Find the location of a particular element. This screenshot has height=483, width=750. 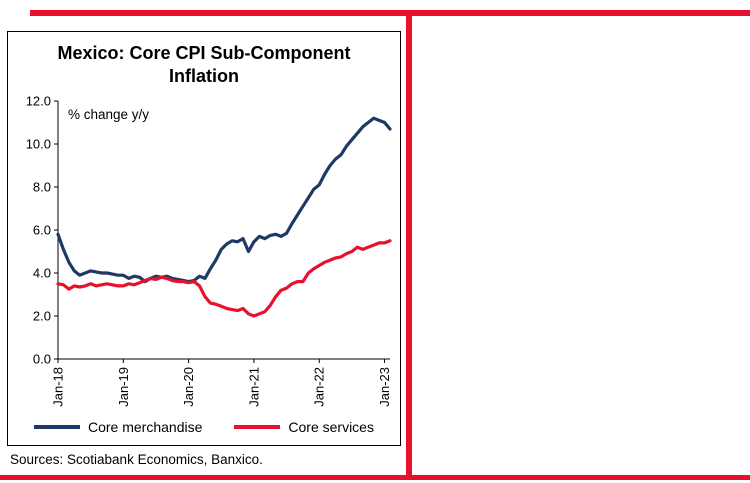

svg-text: Jan-22 is located at coordinates (319, 387).